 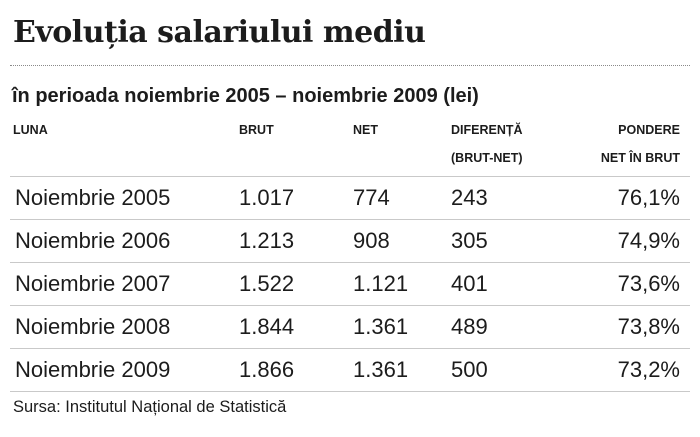 What do you see at coordinates (371, 197) in the screenshot?
I see `cell-net: 774` at bounding box center [371, 197].